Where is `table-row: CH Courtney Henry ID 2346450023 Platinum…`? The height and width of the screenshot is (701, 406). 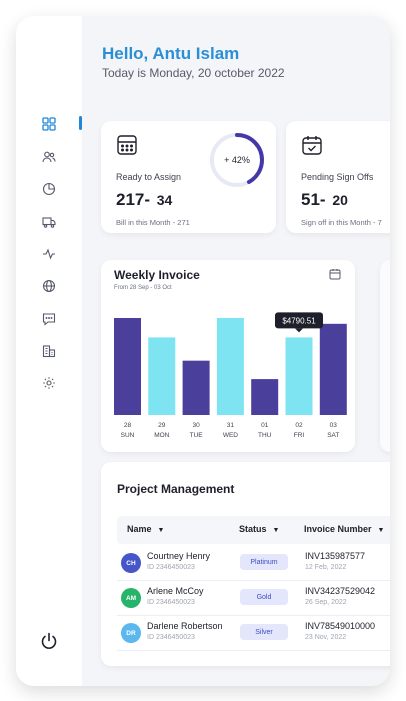
table-row: CH Courtney Henry ID 2346450023 Platinum… is located at coordinates (253, 563).